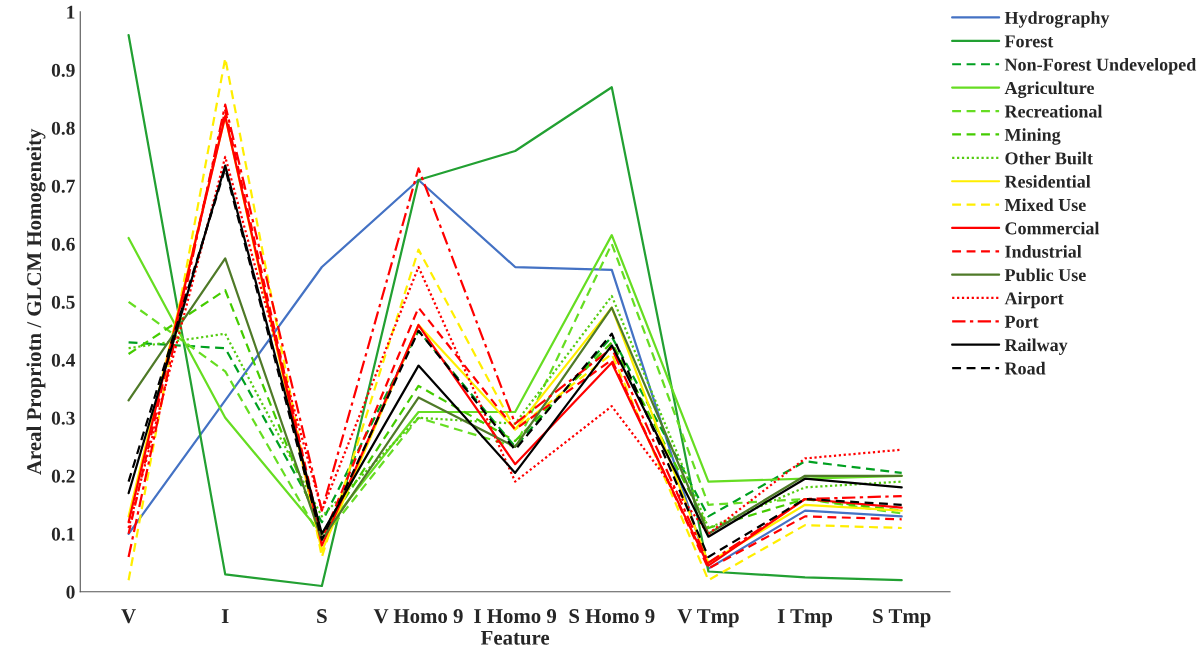 The image size is (1198, 659). Describe the element at coordinates (1025, 368) in the screenshot. I see `legend-label: Road` at that location.